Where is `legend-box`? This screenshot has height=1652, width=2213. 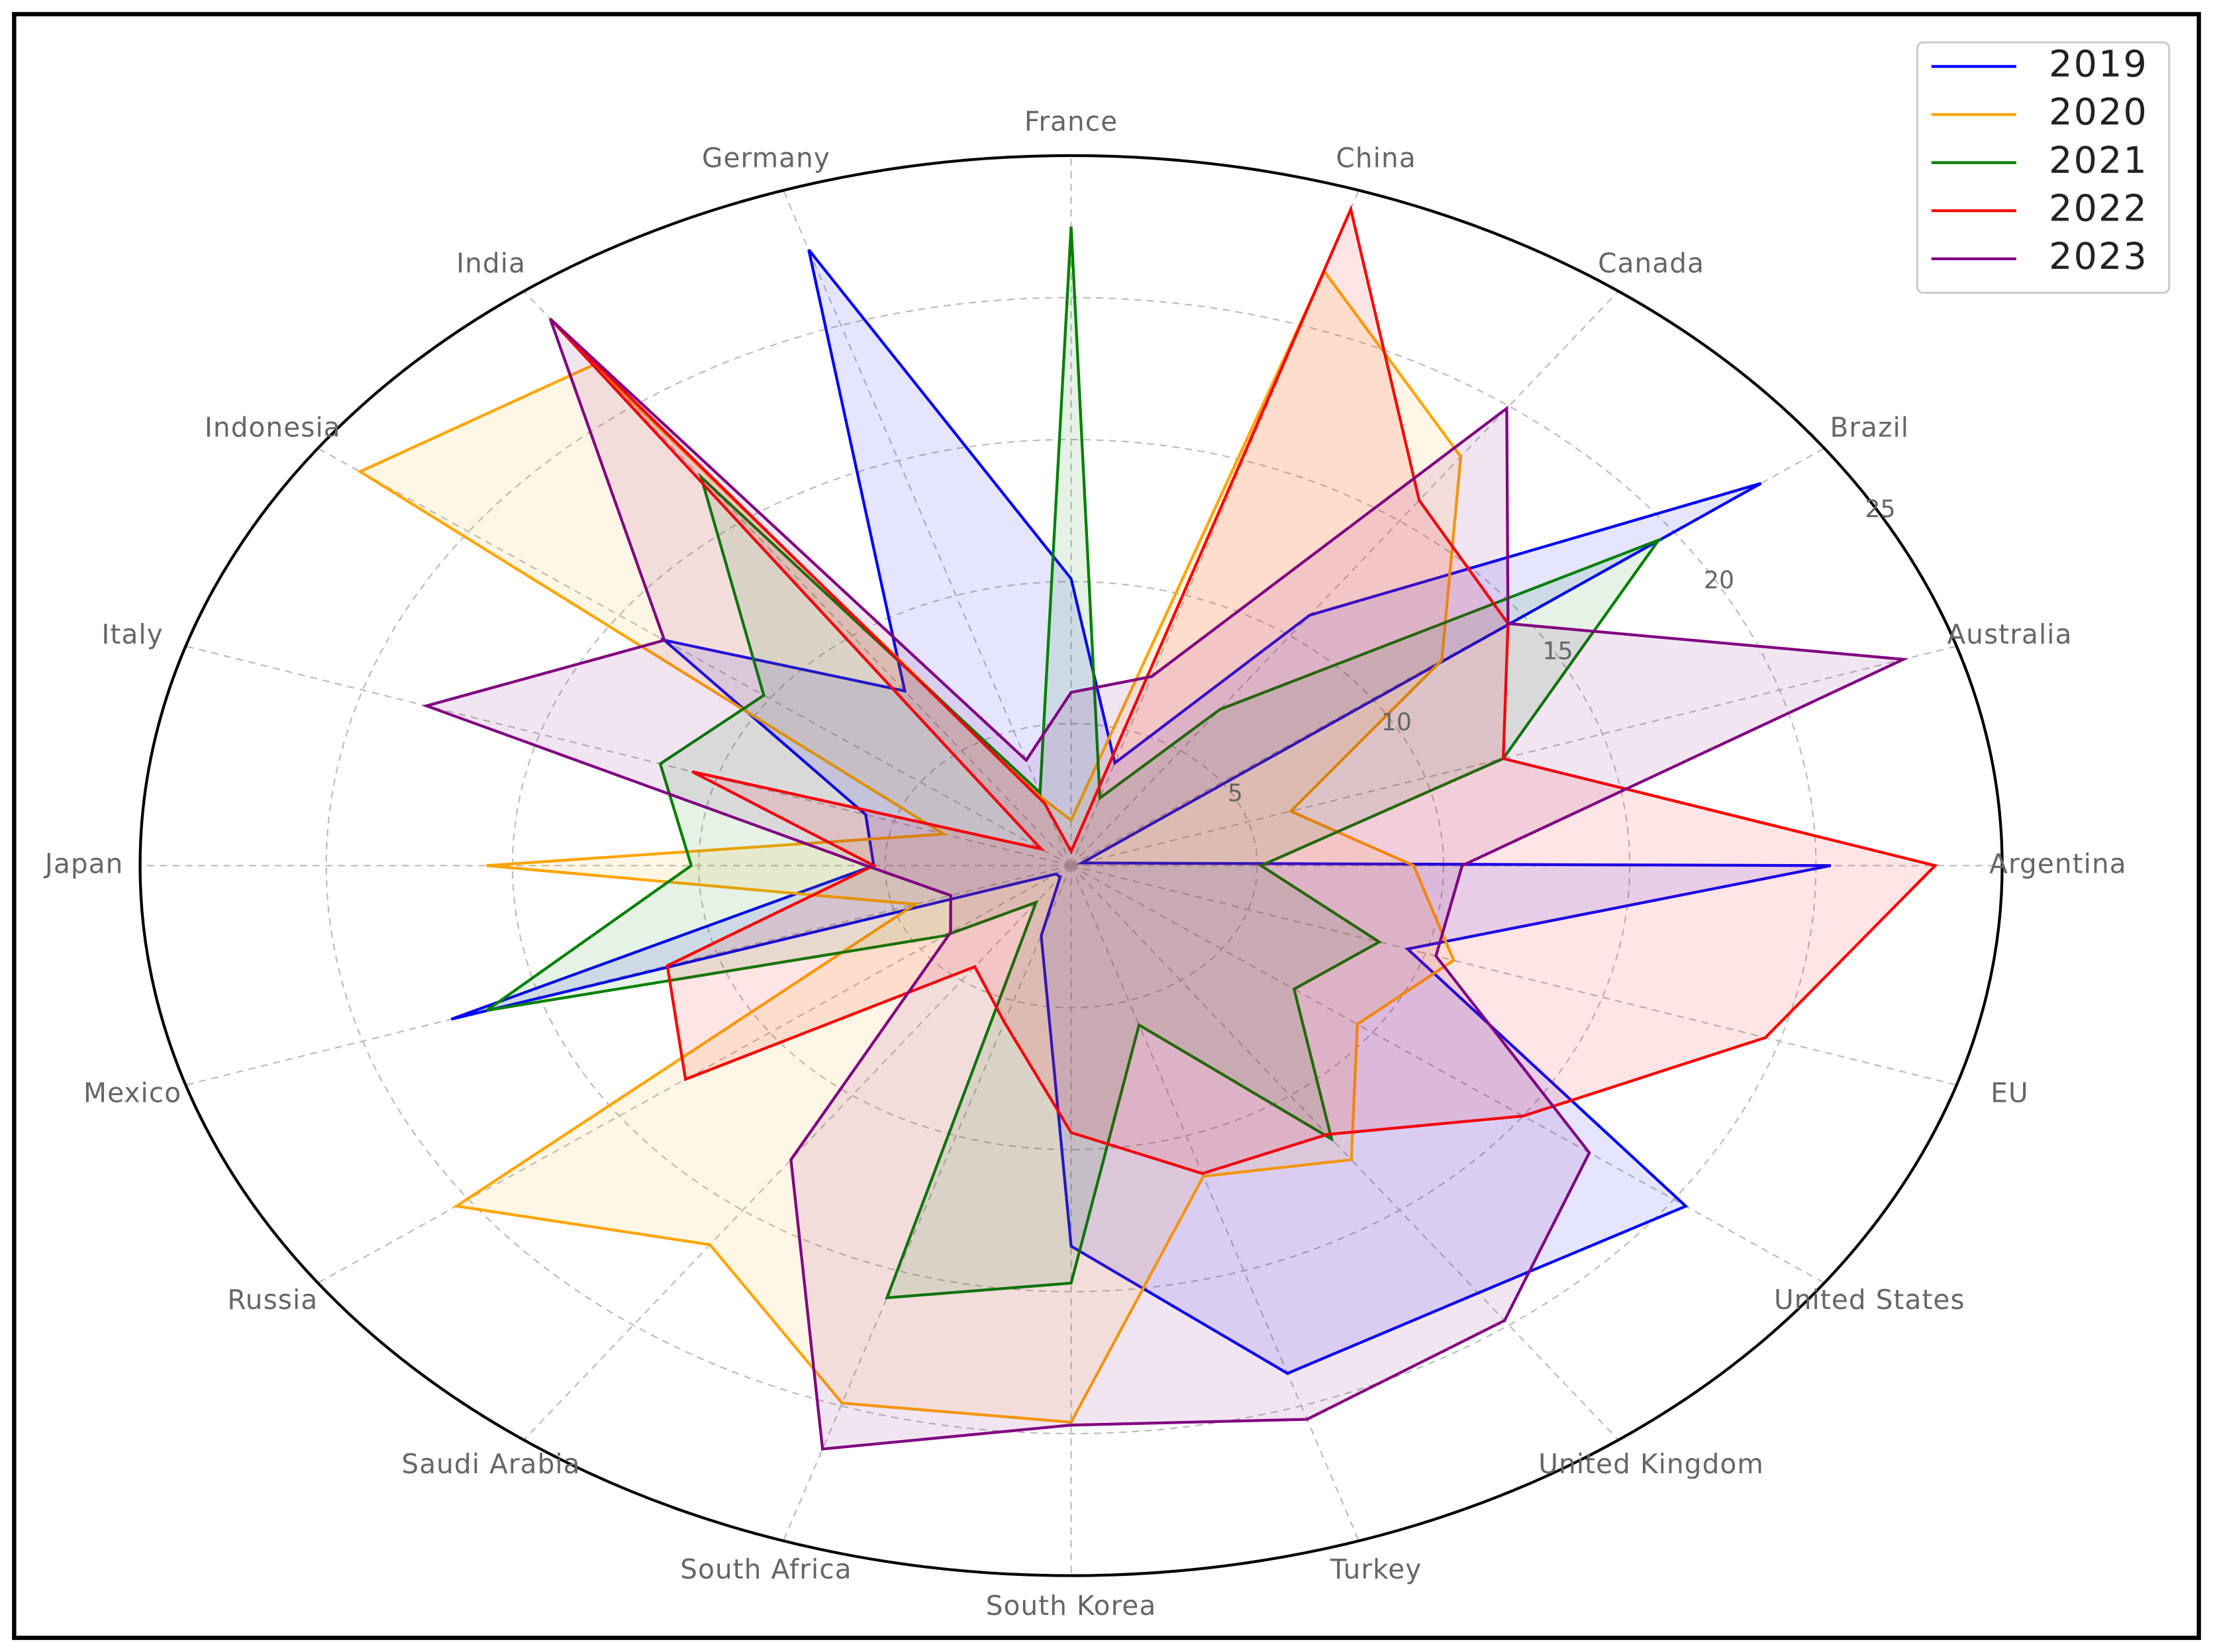
legend-box is located at coordinates (2043, 167).